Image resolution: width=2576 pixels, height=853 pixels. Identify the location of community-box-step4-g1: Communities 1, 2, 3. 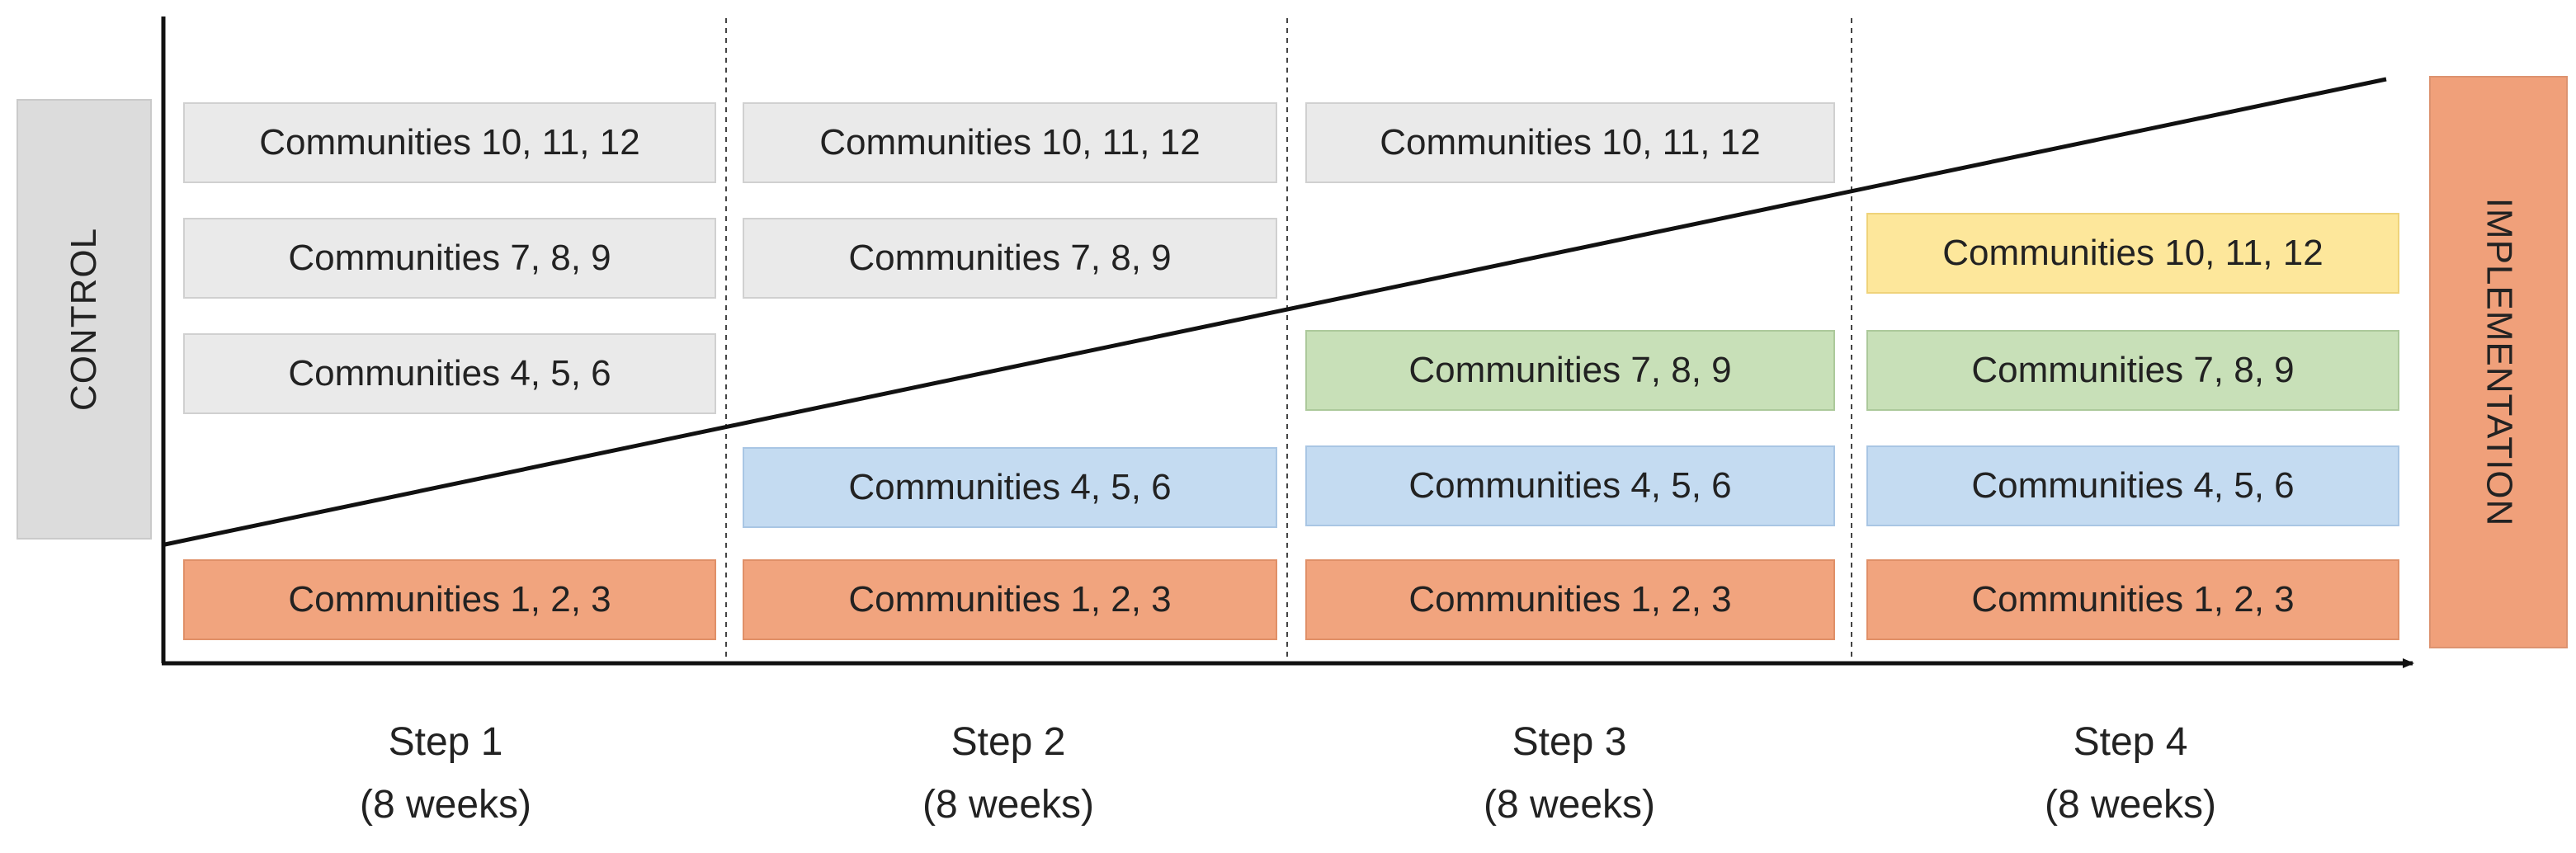
(2132, 599).